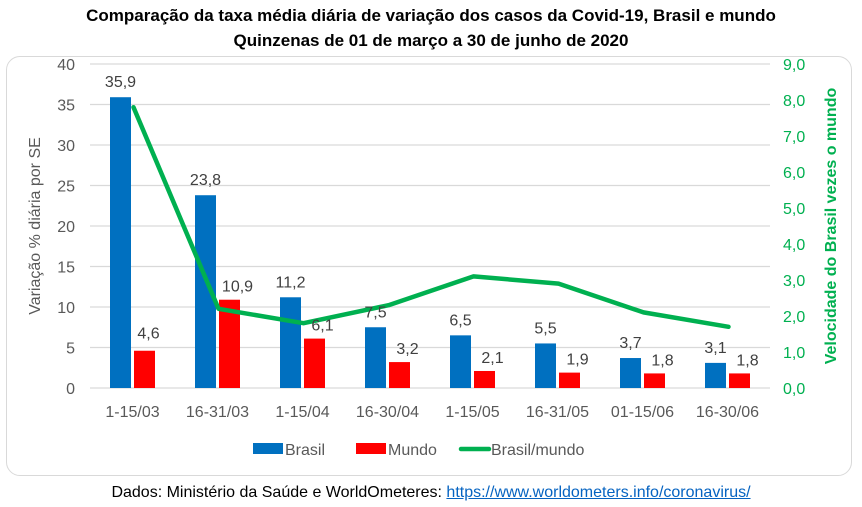 The image size is (862, 507). What do you see at coordinates (794, 137) in the screenshot?
I see `y2-tick-label: 7,0` at bounding box center [794, 137].